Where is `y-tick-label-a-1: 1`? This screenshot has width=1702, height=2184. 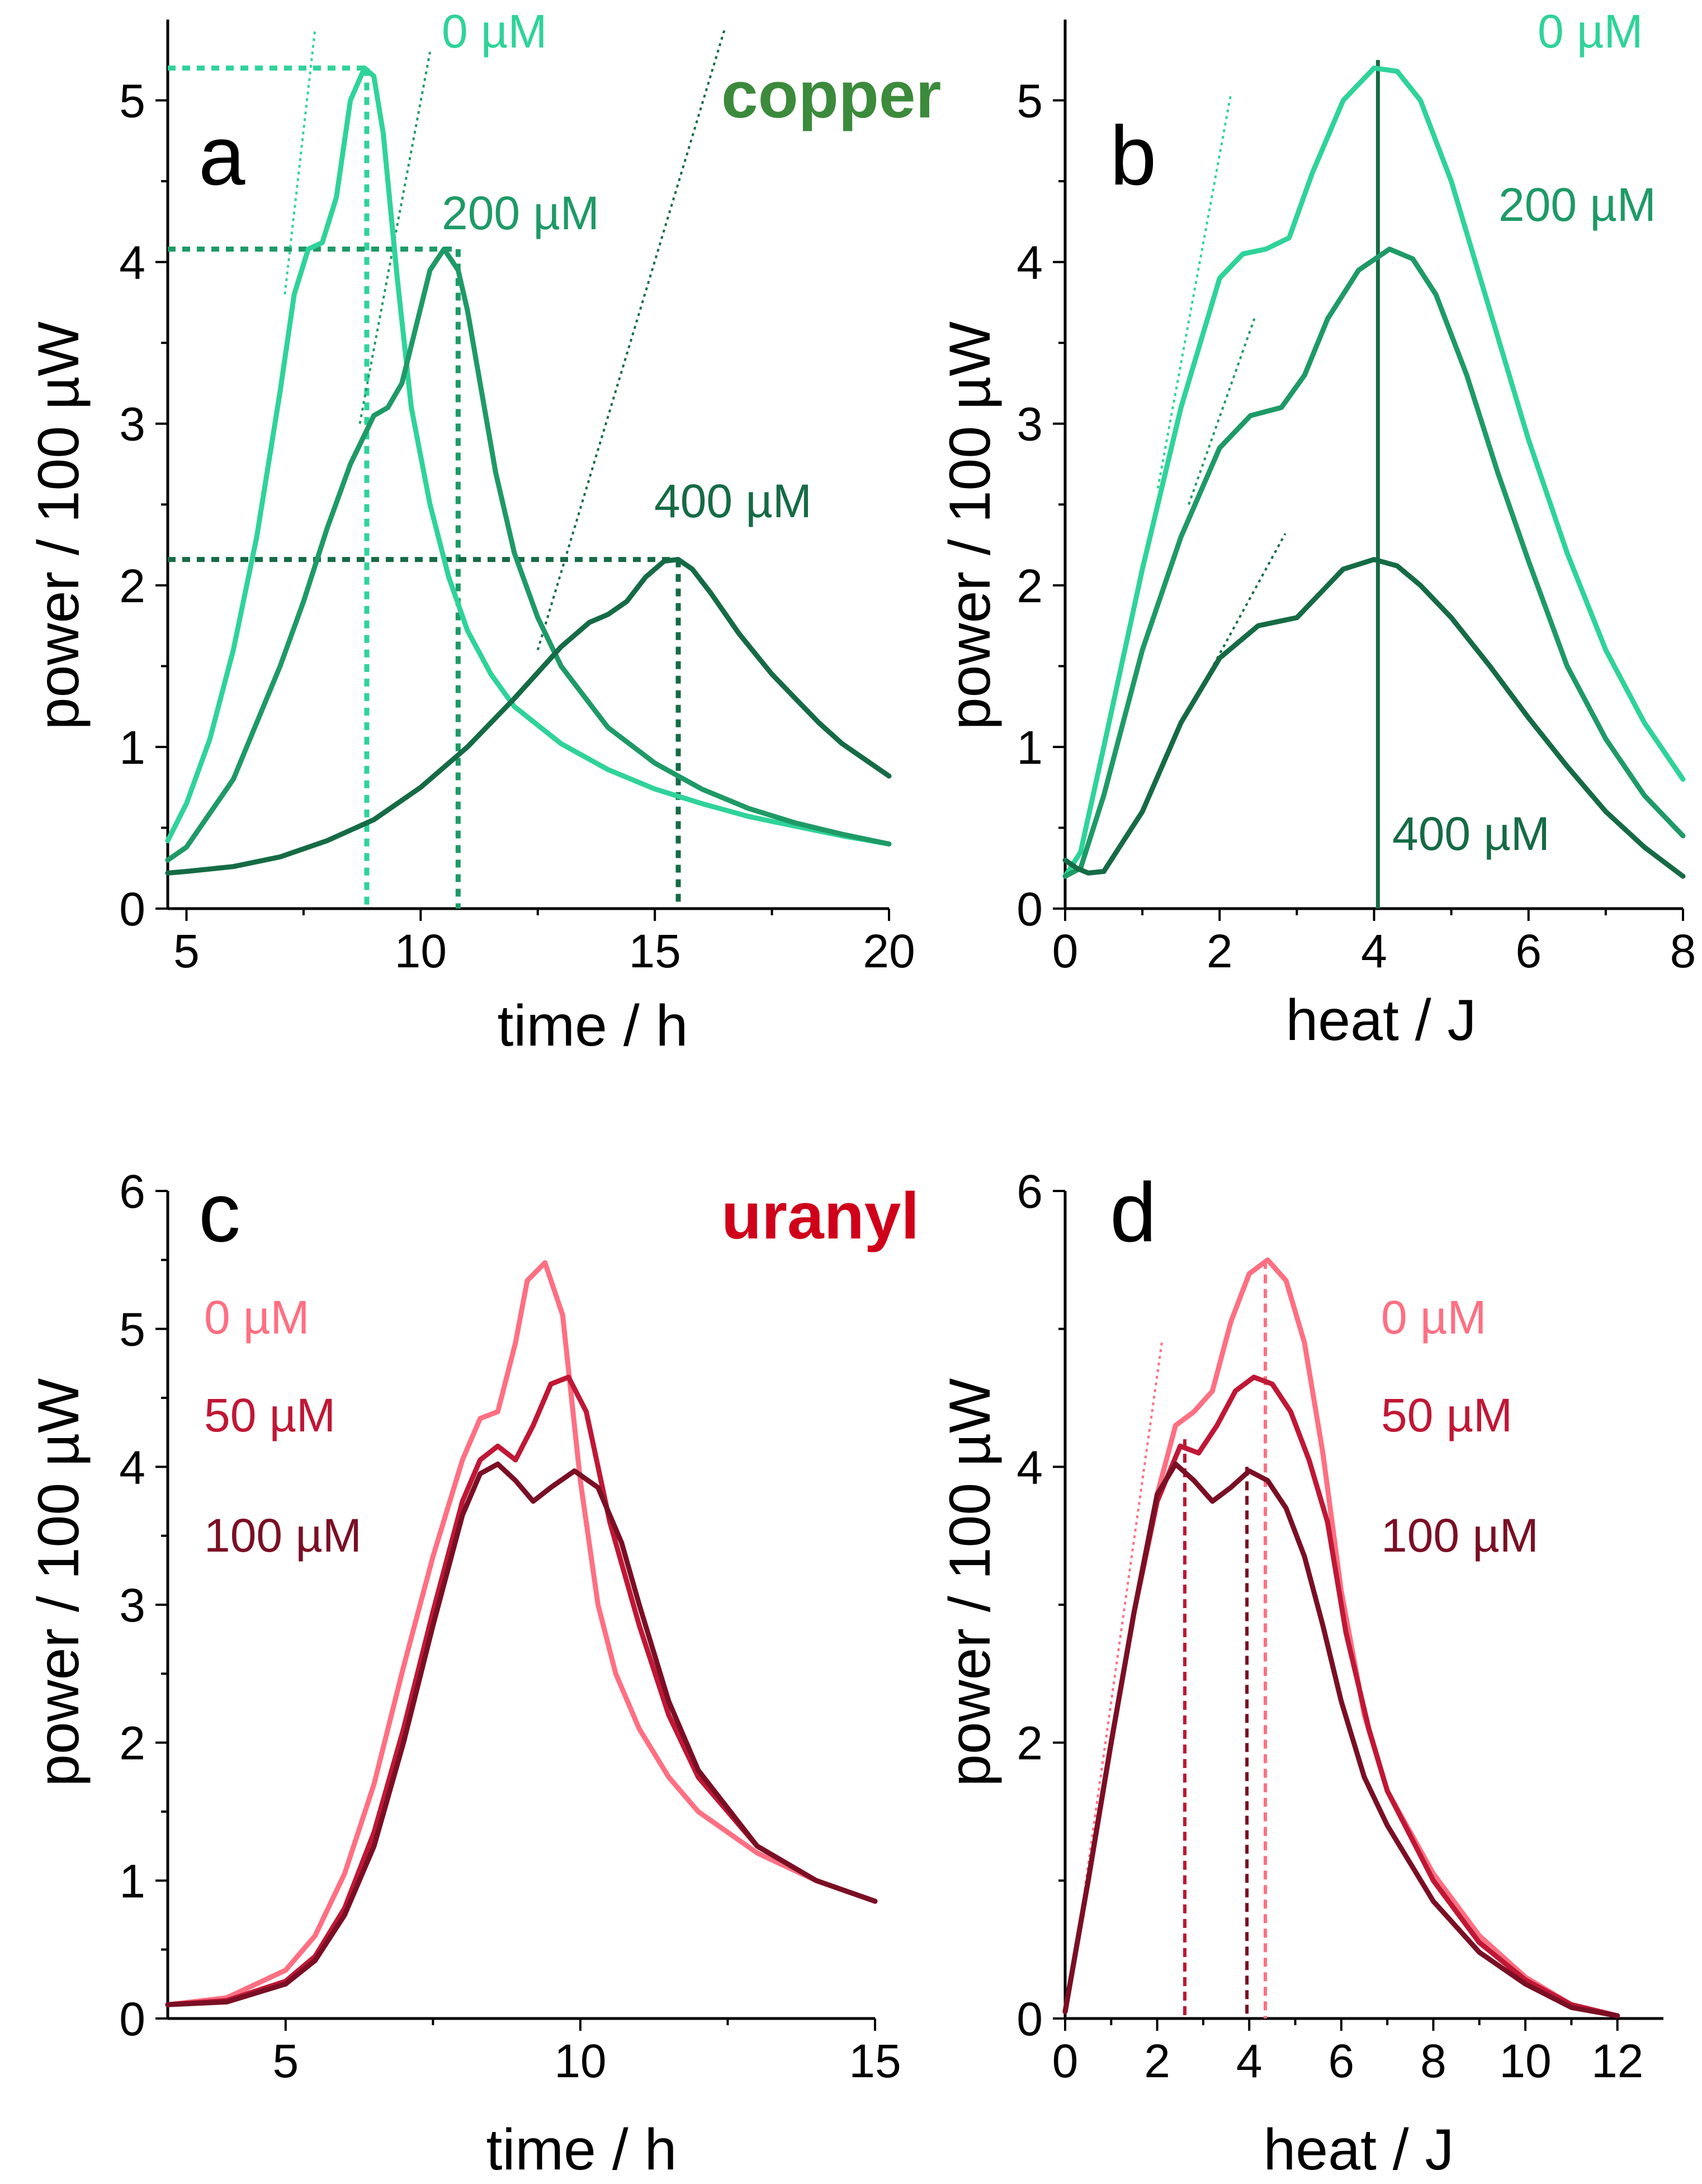
y-tick-label-a-1: 1 is located at coordinates (132, 747).